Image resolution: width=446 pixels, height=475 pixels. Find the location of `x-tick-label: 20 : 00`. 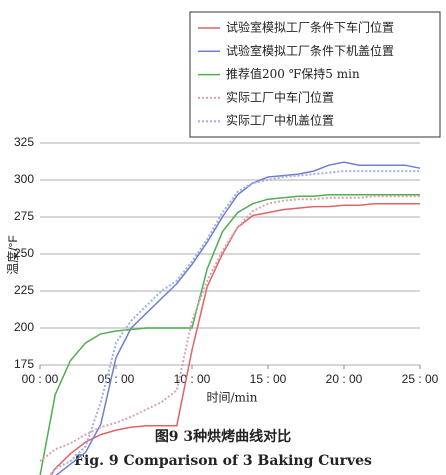

x-tick-label: 20 : 00 is located at coordinates (344, 379).